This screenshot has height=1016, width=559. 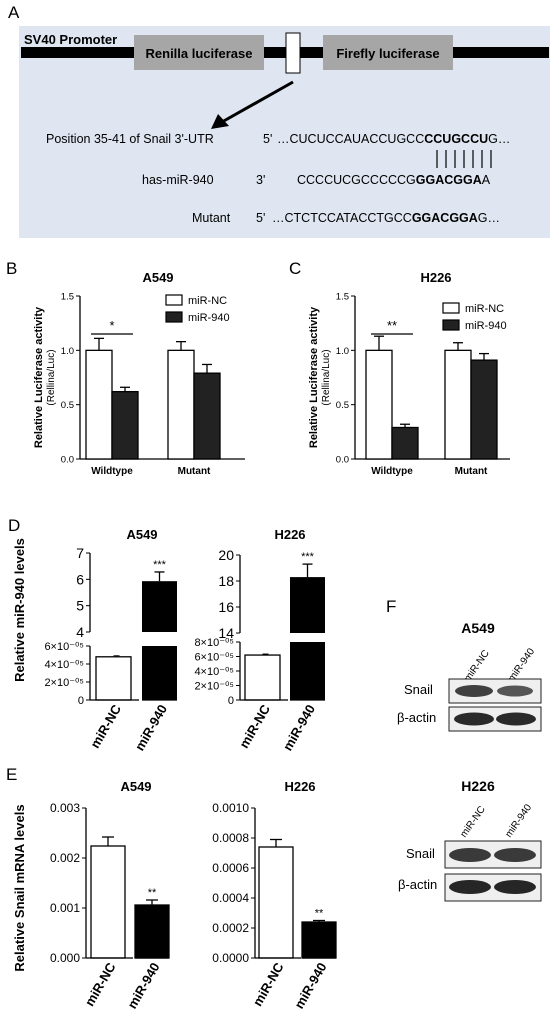 What do you see at coordinates (65, 858) in the screenshot?
I see `y-tick-label: 0.002` at bounding box center [65, 858].